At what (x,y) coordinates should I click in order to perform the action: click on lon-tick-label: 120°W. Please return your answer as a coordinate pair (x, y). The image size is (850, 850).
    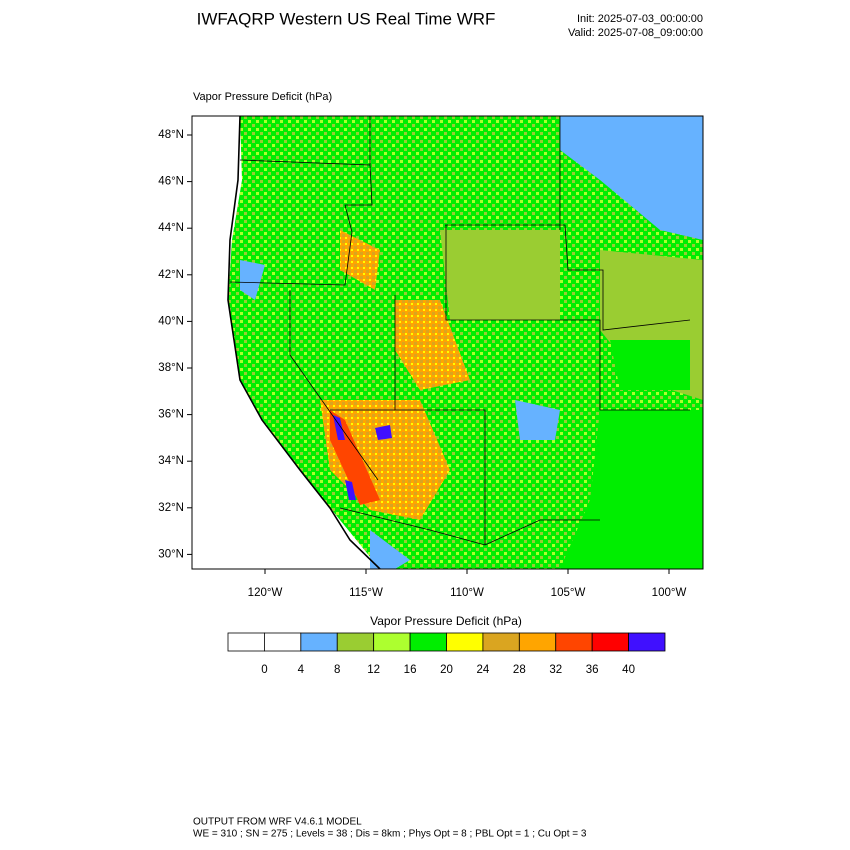
    Looking at the image, I should click on (265, 593).